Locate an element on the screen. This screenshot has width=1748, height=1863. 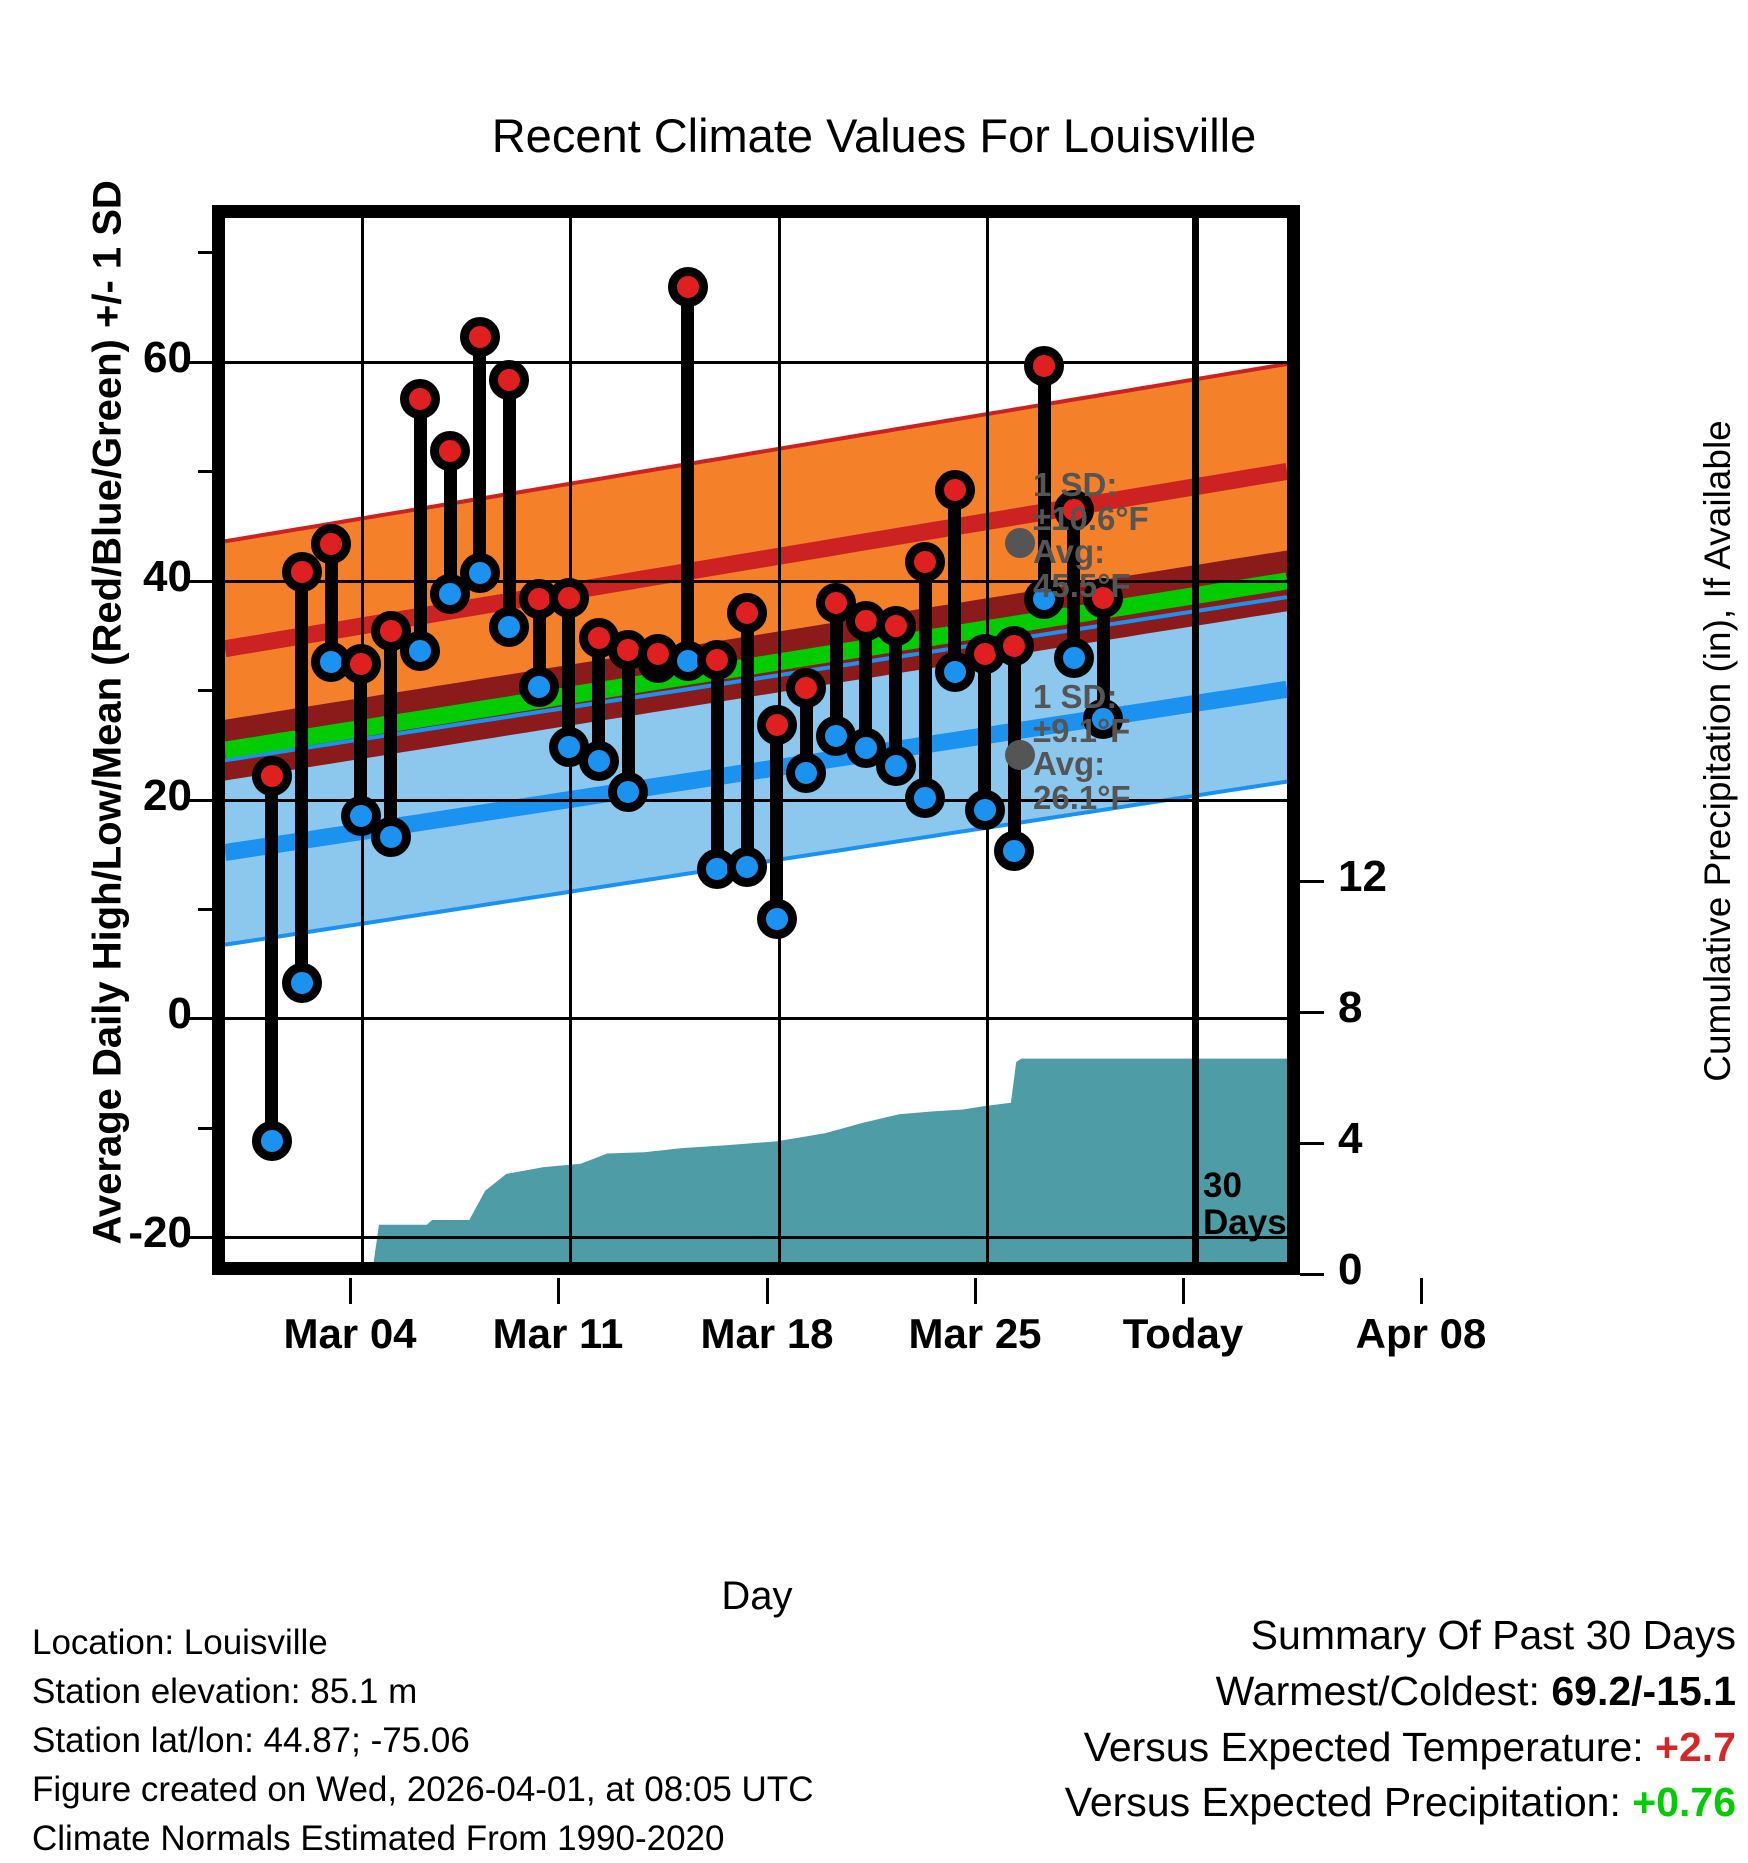
footer-latlon: Station lat/lon: 44.87; -75.06 is located at coordinates (251, 1740).